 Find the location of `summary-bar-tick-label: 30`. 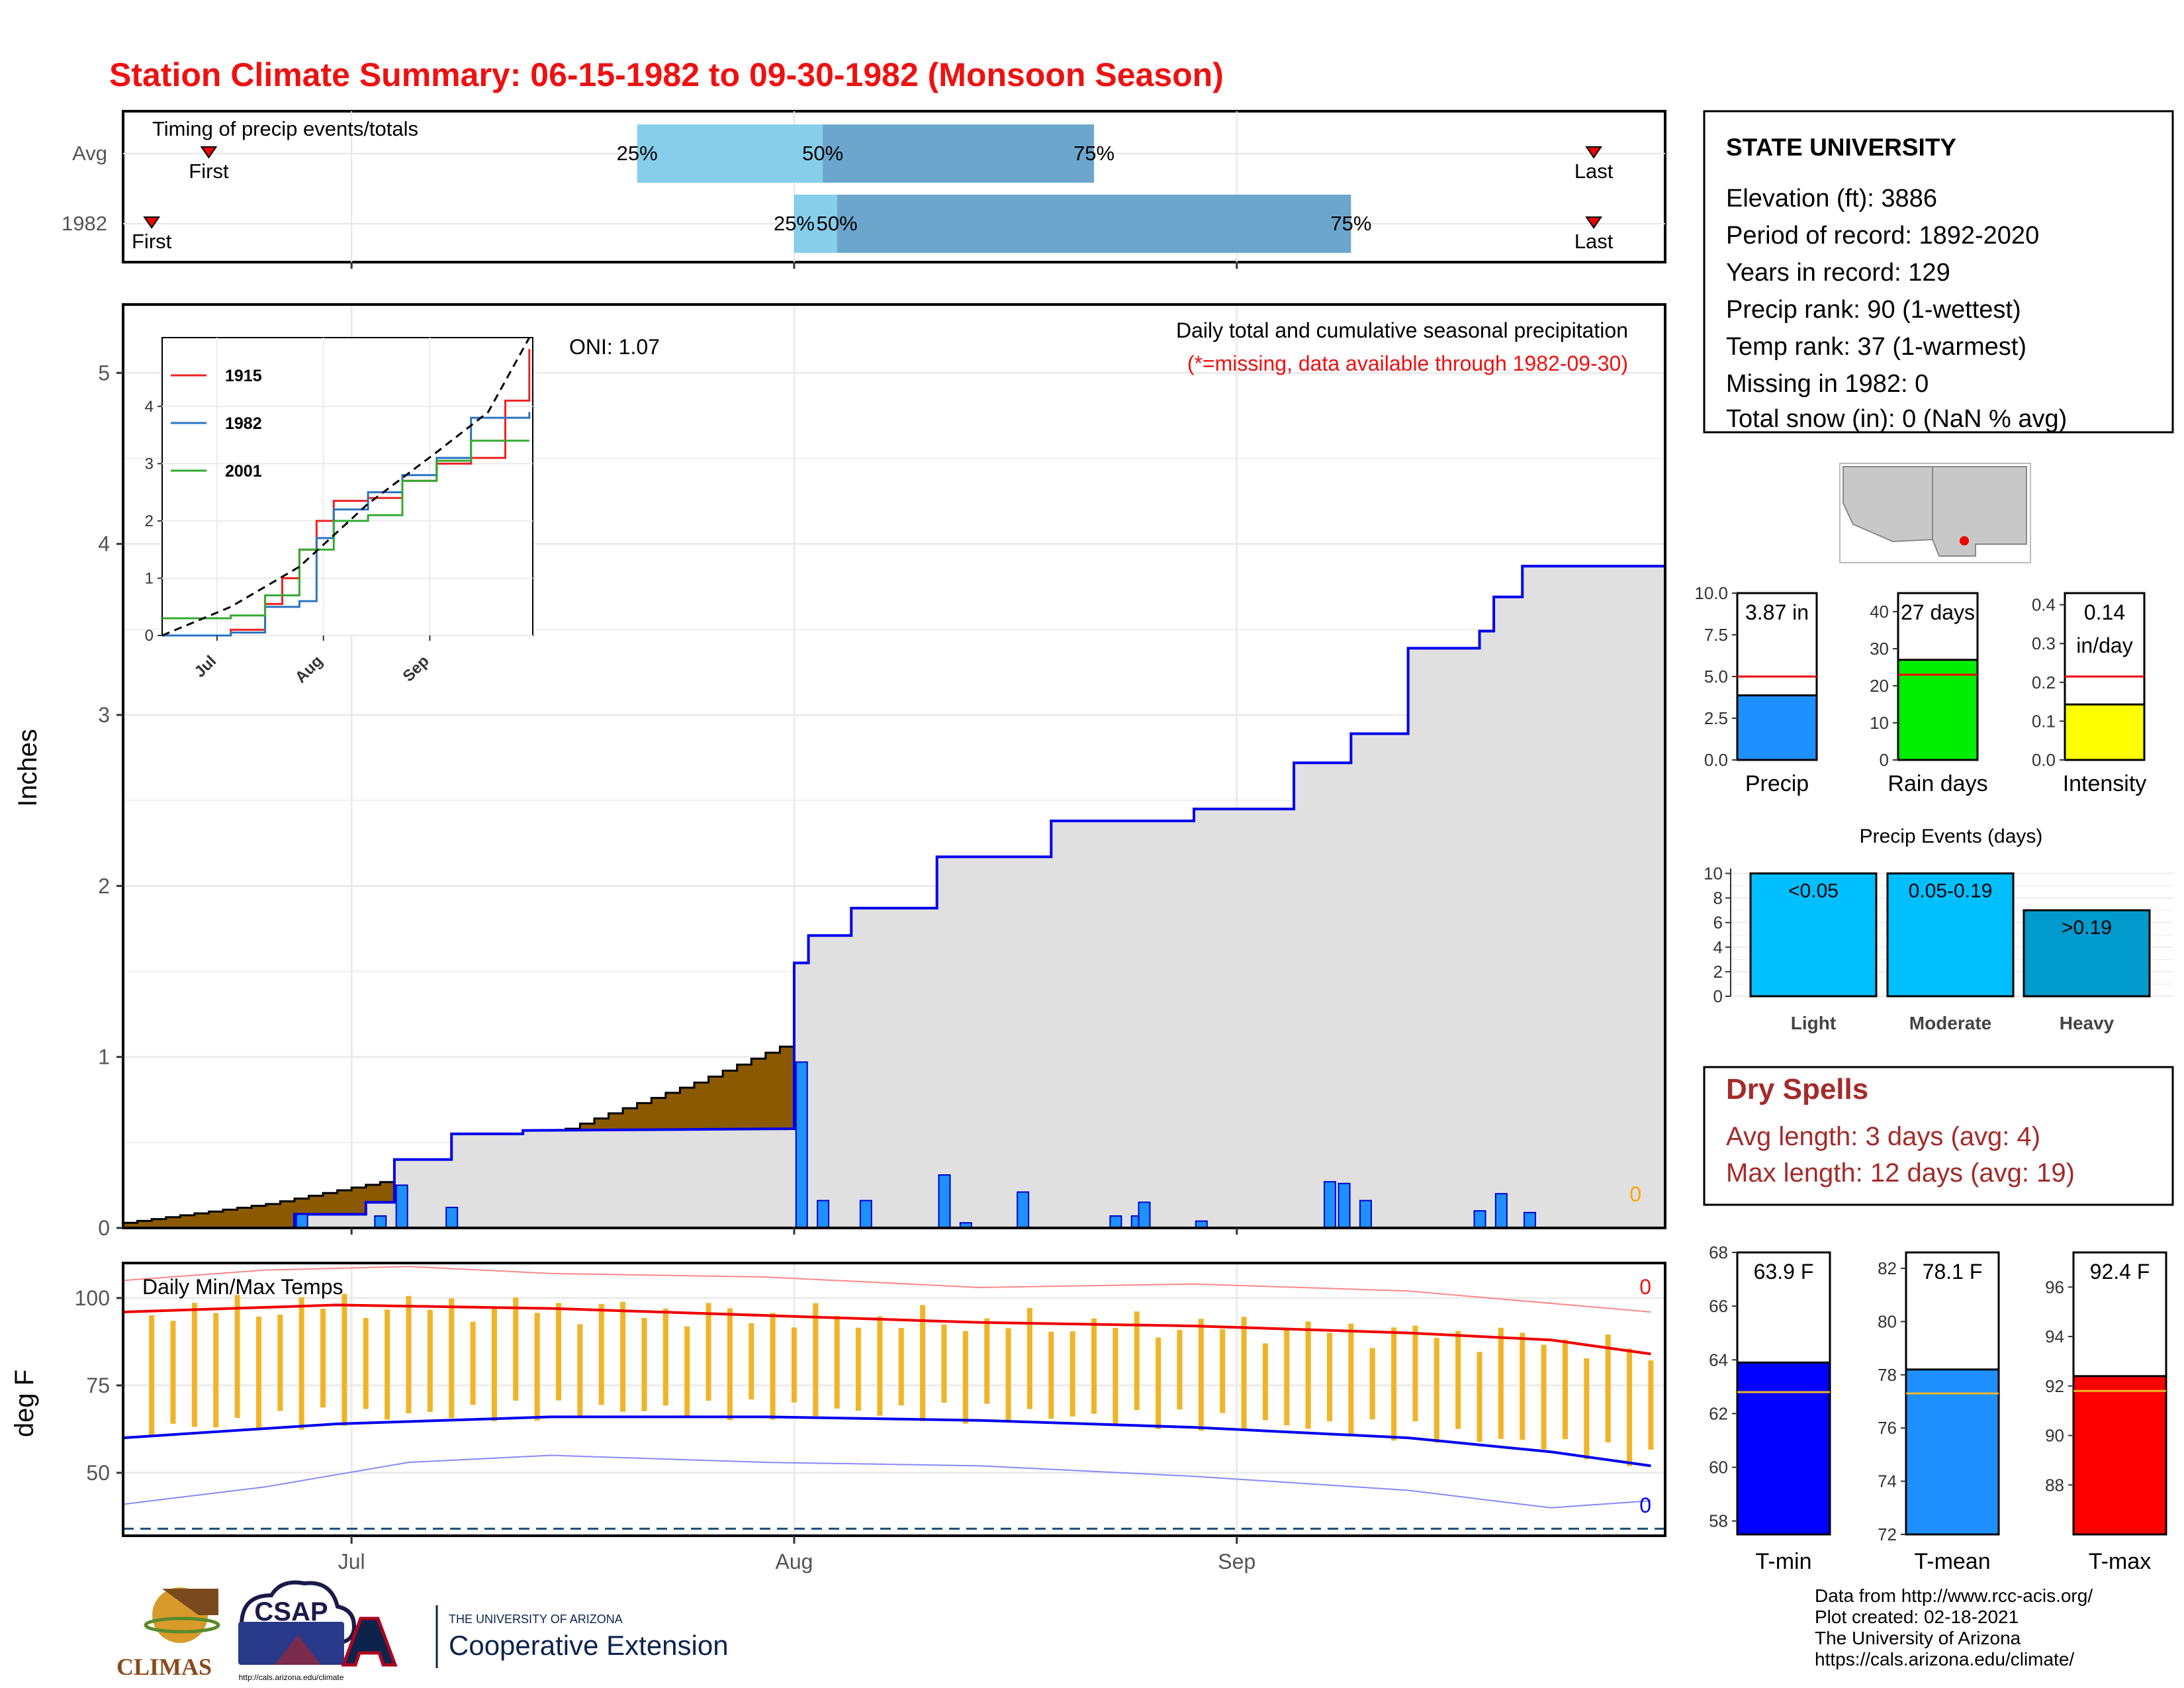

summary-bar-tick-label: 30 is located at coordinates (1880, 649).